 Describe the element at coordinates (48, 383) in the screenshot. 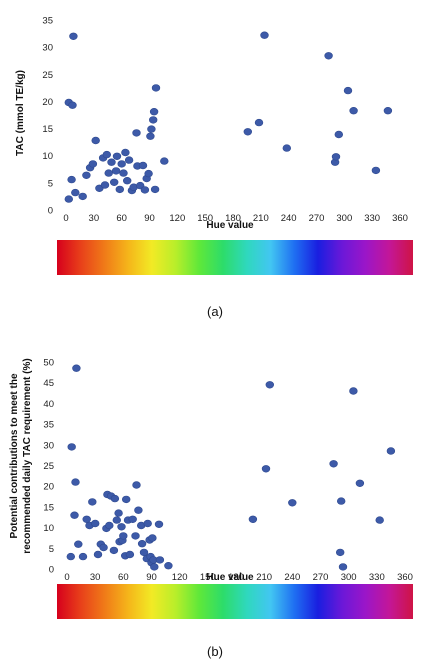

I see `y-tick-label: 45` at that location.